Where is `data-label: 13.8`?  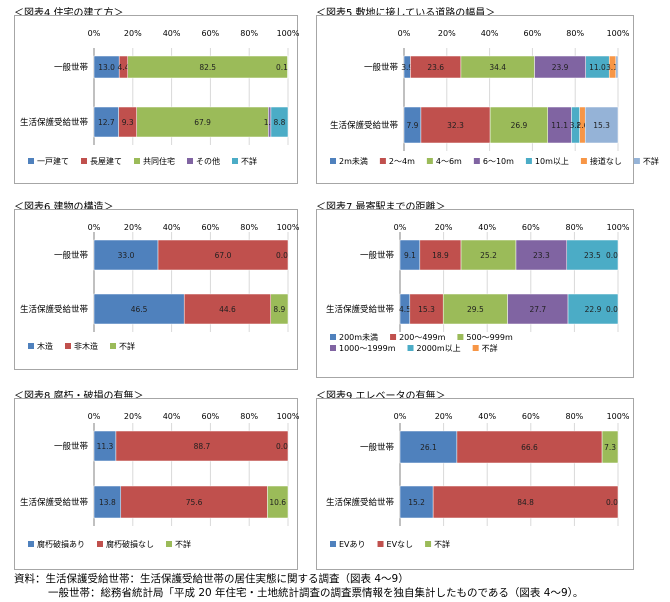 data-label: 13.8 is located at coordinates (107, 502).